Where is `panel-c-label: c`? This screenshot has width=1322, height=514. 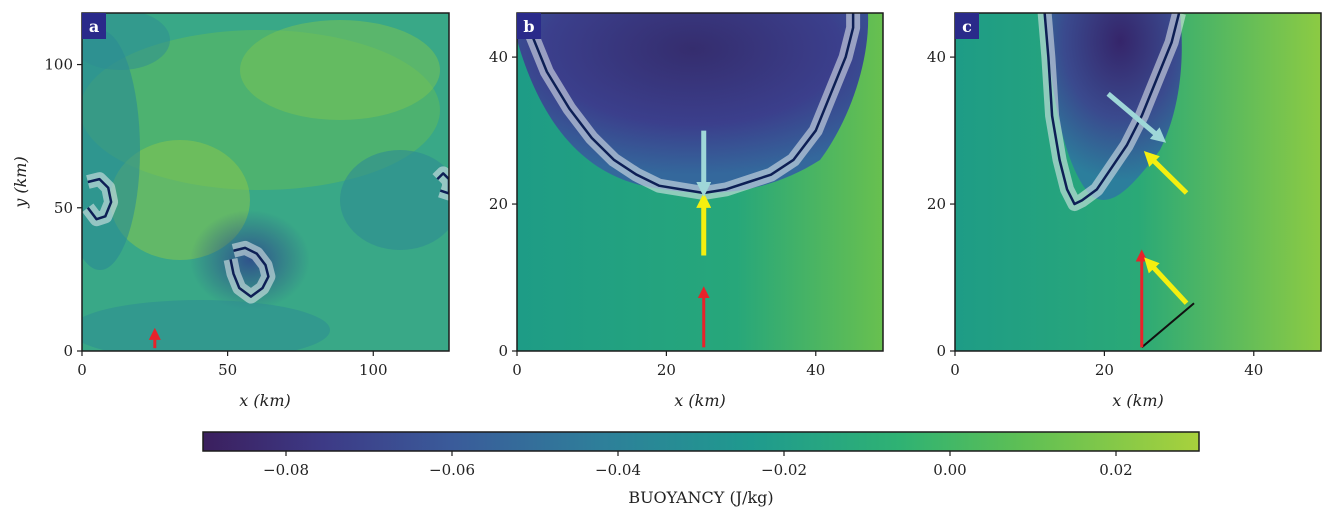 panel-c-label: c is located at coordinates (967, 26).